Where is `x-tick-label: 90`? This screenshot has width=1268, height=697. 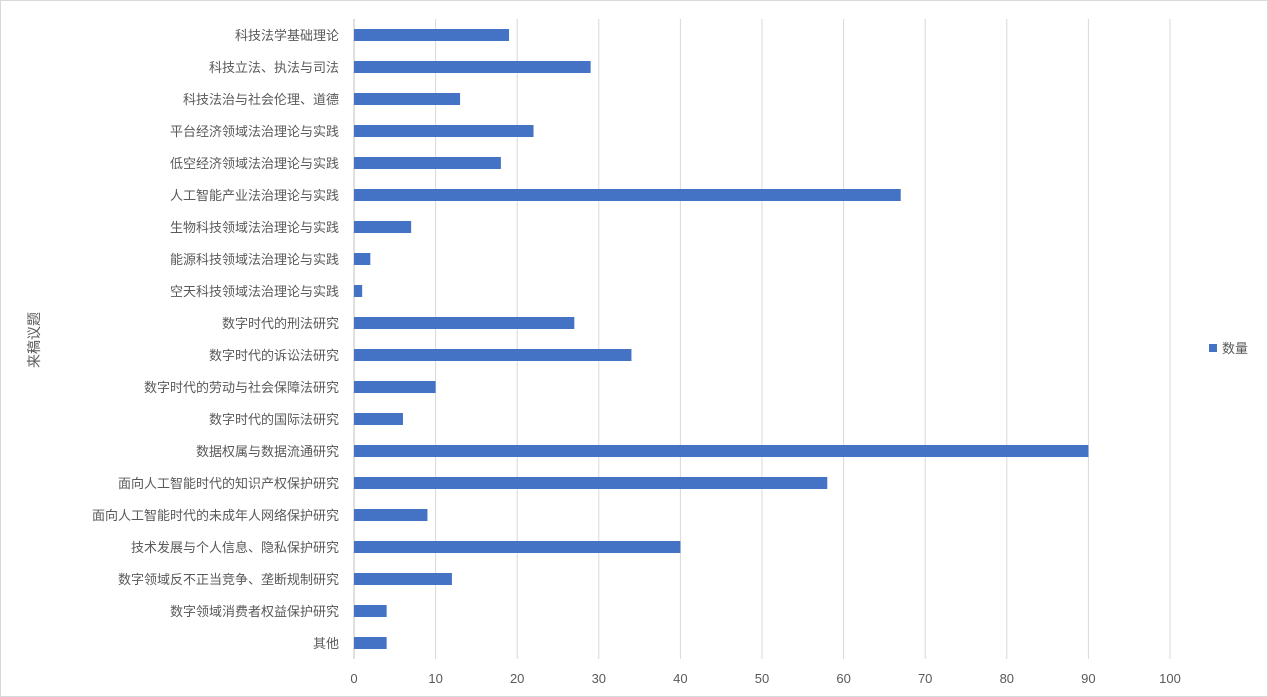
x-tick-label: 90 is located at coordinates (1088, 678).